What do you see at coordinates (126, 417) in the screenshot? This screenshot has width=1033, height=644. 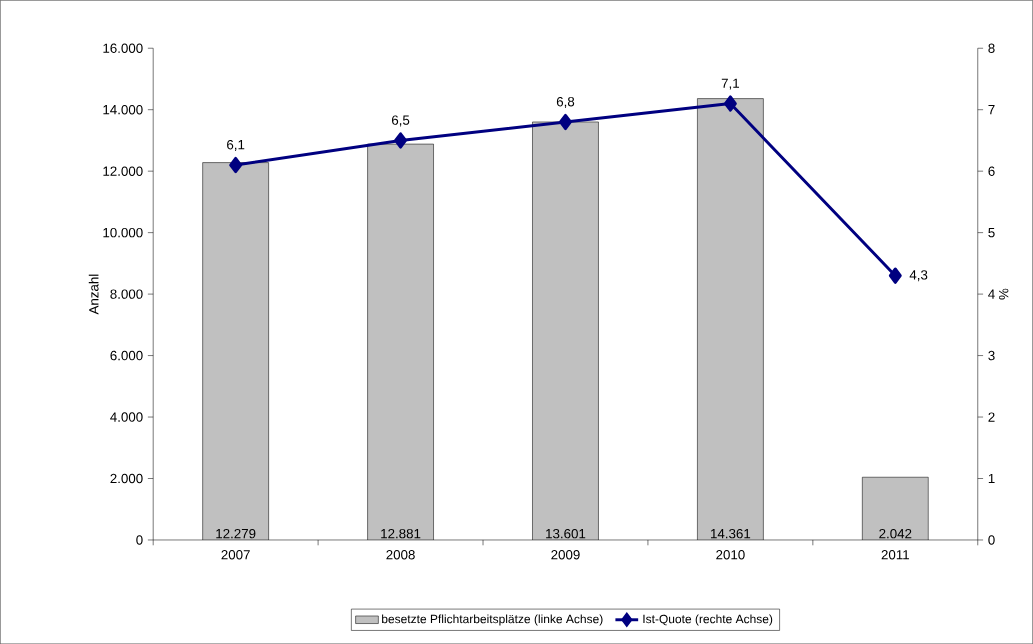 I see `y-tick-label: 4.000` at bounding box center [126, 417].